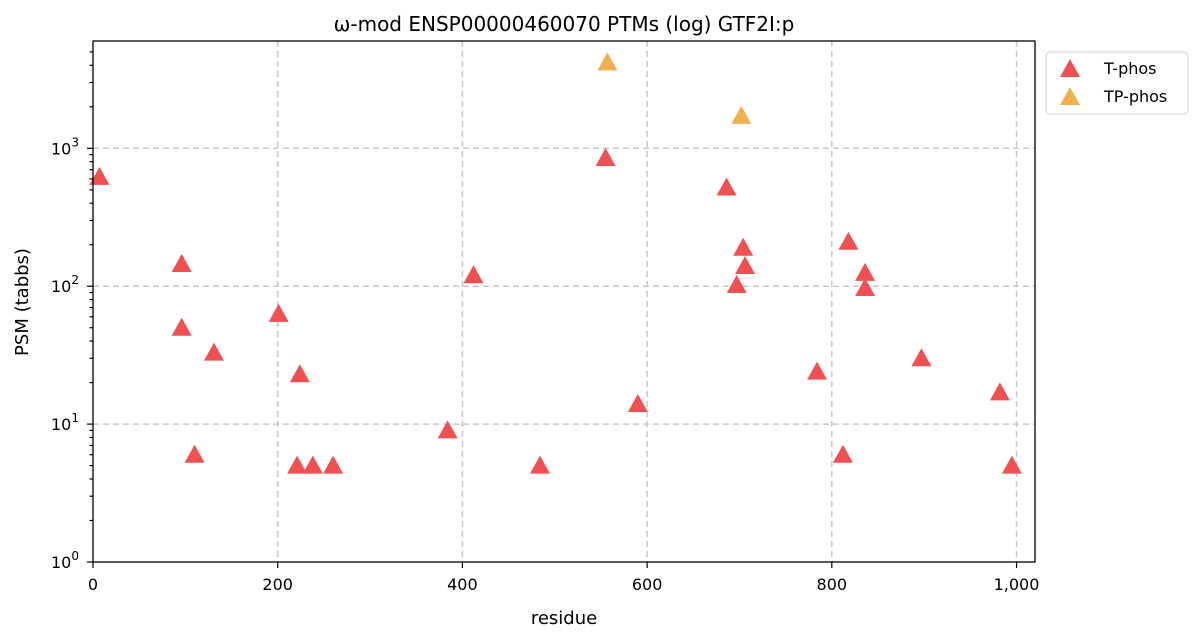 The height and width of the screenshot is (641, 1200). Describe the element at coordinates (564, 24) in the screenshot. I see `chart-title: ω-mod ENSP00000460070 PTMs (log) GTF2I:p` at that location.